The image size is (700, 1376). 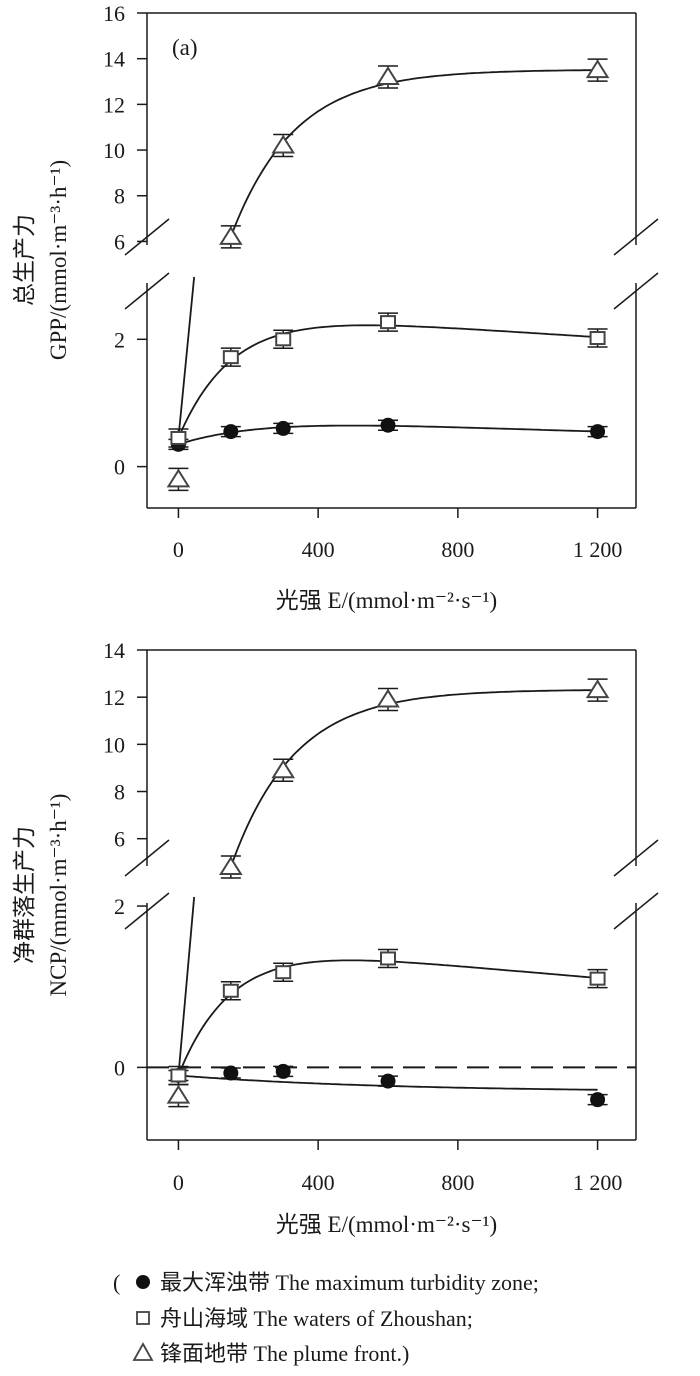 What do you see at coordinates (316, 1318) in the screenshot?
I see `legend-label: 舟山海域 The waters of Zhoushan;` at bounding box center [316, 1318].